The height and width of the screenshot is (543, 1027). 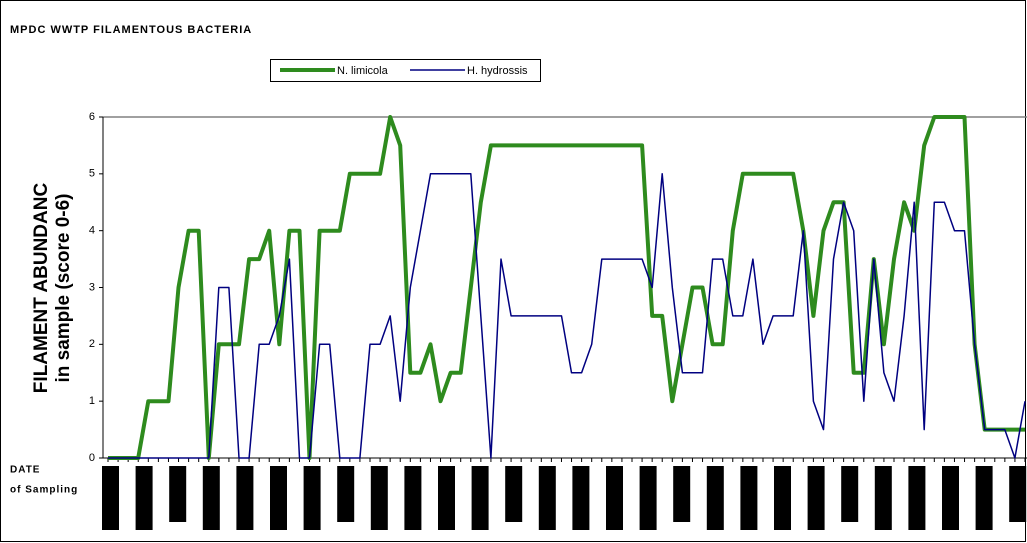 I want to click on y-label-line: in sample (score 0-6), so click(x=63, y=287).